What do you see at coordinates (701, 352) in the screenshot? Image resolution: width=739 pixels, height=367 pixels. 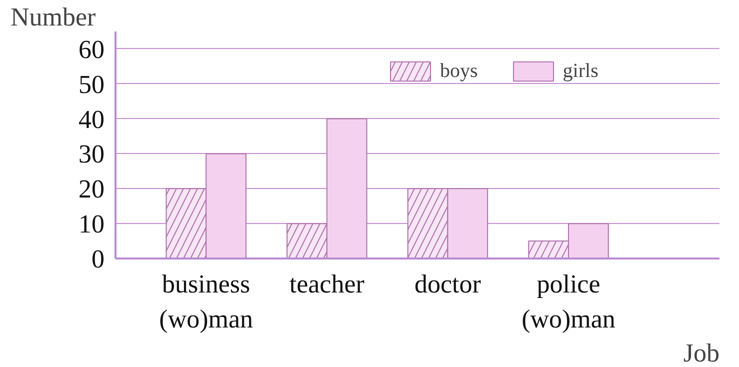 I see `x-axis-title: Job` at bounding box center [701, 352].